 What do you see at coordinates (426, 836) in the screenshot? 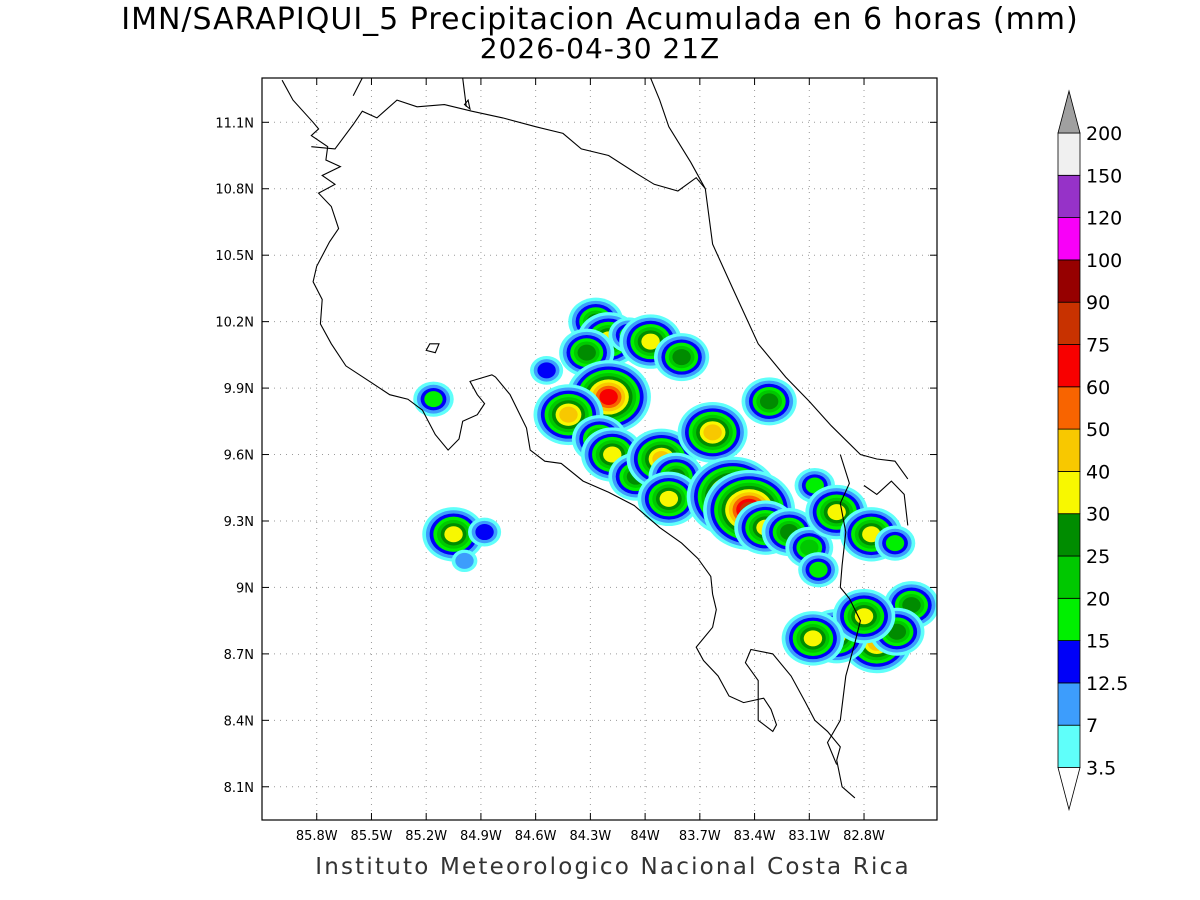
I see `lon-tick-label: 85.2W` at bounding box center [426, 836].